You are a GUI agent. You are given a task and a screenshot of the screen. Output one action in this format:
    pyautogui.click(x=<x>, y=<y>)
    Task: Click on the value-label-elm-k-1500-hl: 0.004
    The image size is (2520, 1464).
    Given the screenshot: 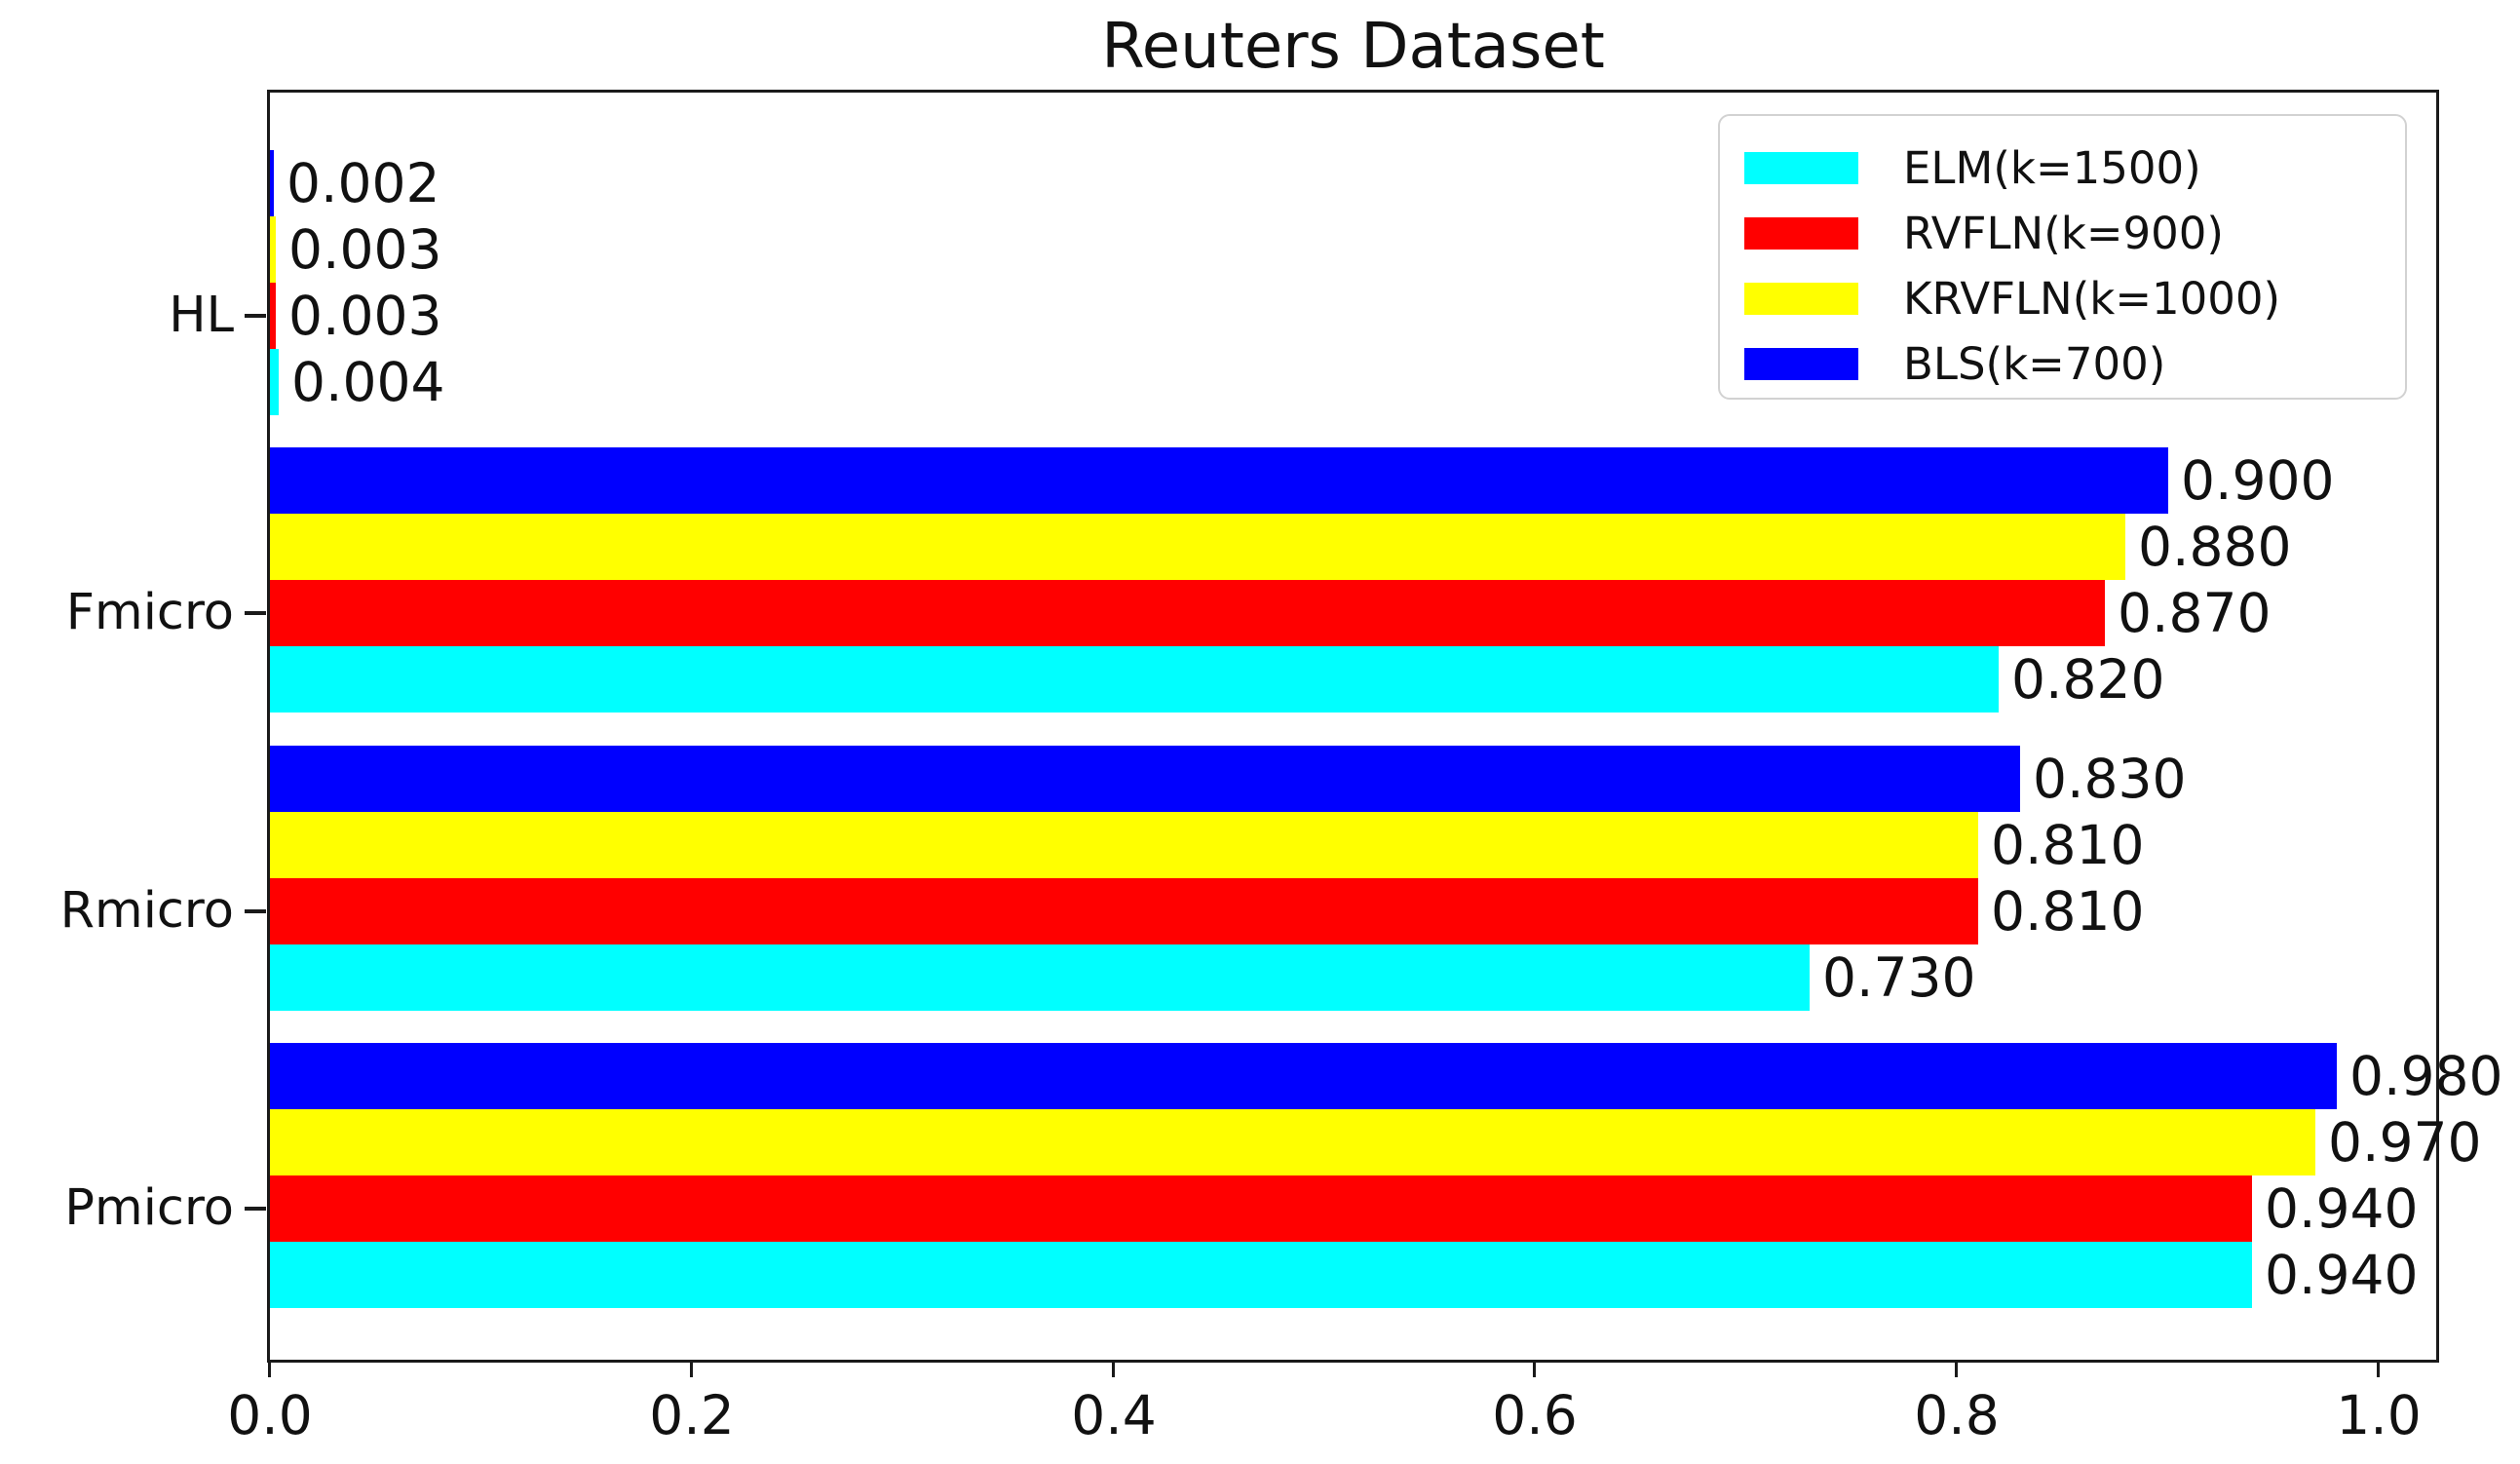 What is the action you would take?
    pyautogui.click(x=368, y=382)
    